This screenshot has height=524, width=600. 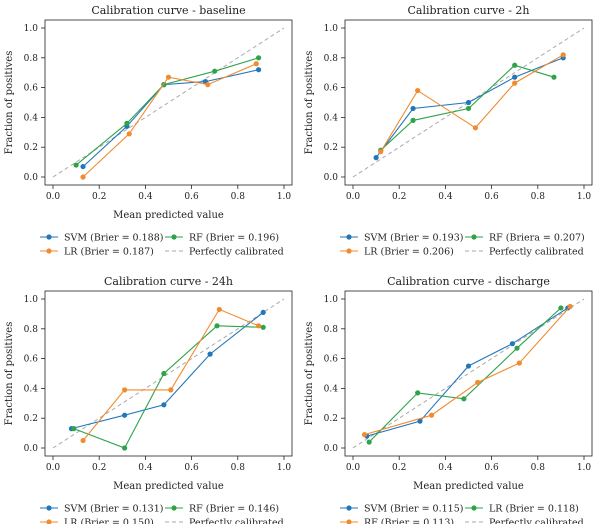 What do you see at coordinates (522, 509) in the screenshot?
I see `legend-item: LR (Brier = 0.118)` at bounding box center [522, 509].